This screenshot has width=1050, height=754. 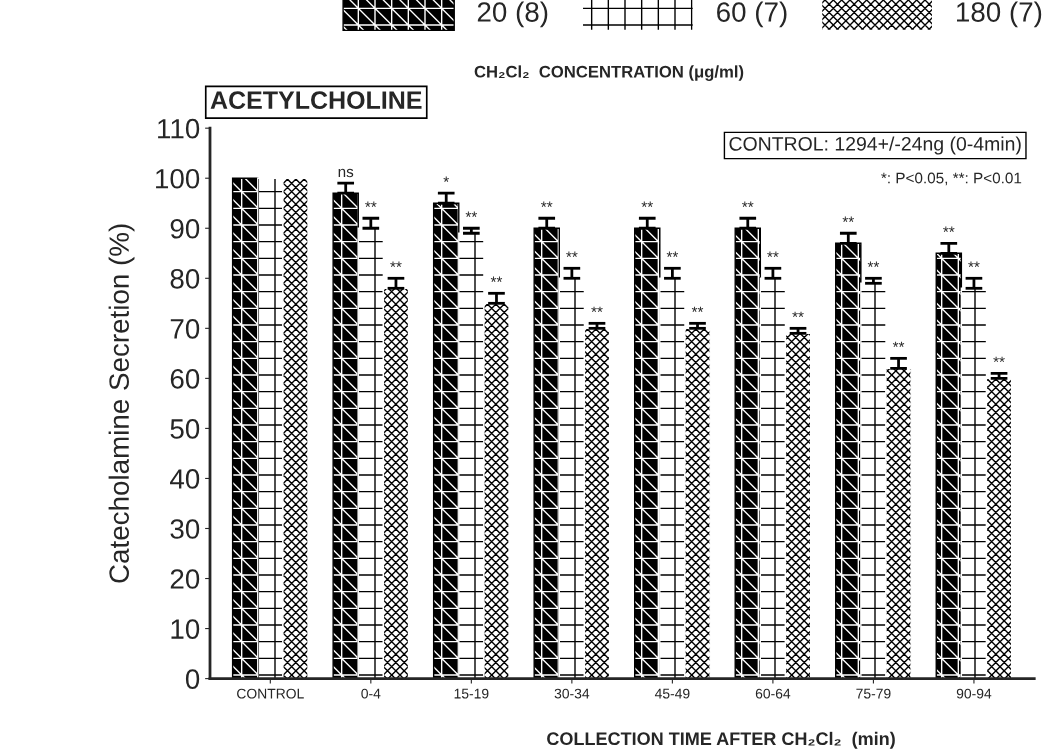 What do you see at coordinates (875, 145) in the screenshot?
I see `annotation: CONTROL: 1294+/-24ng (0-4min)` at bounding box center [875, 145].